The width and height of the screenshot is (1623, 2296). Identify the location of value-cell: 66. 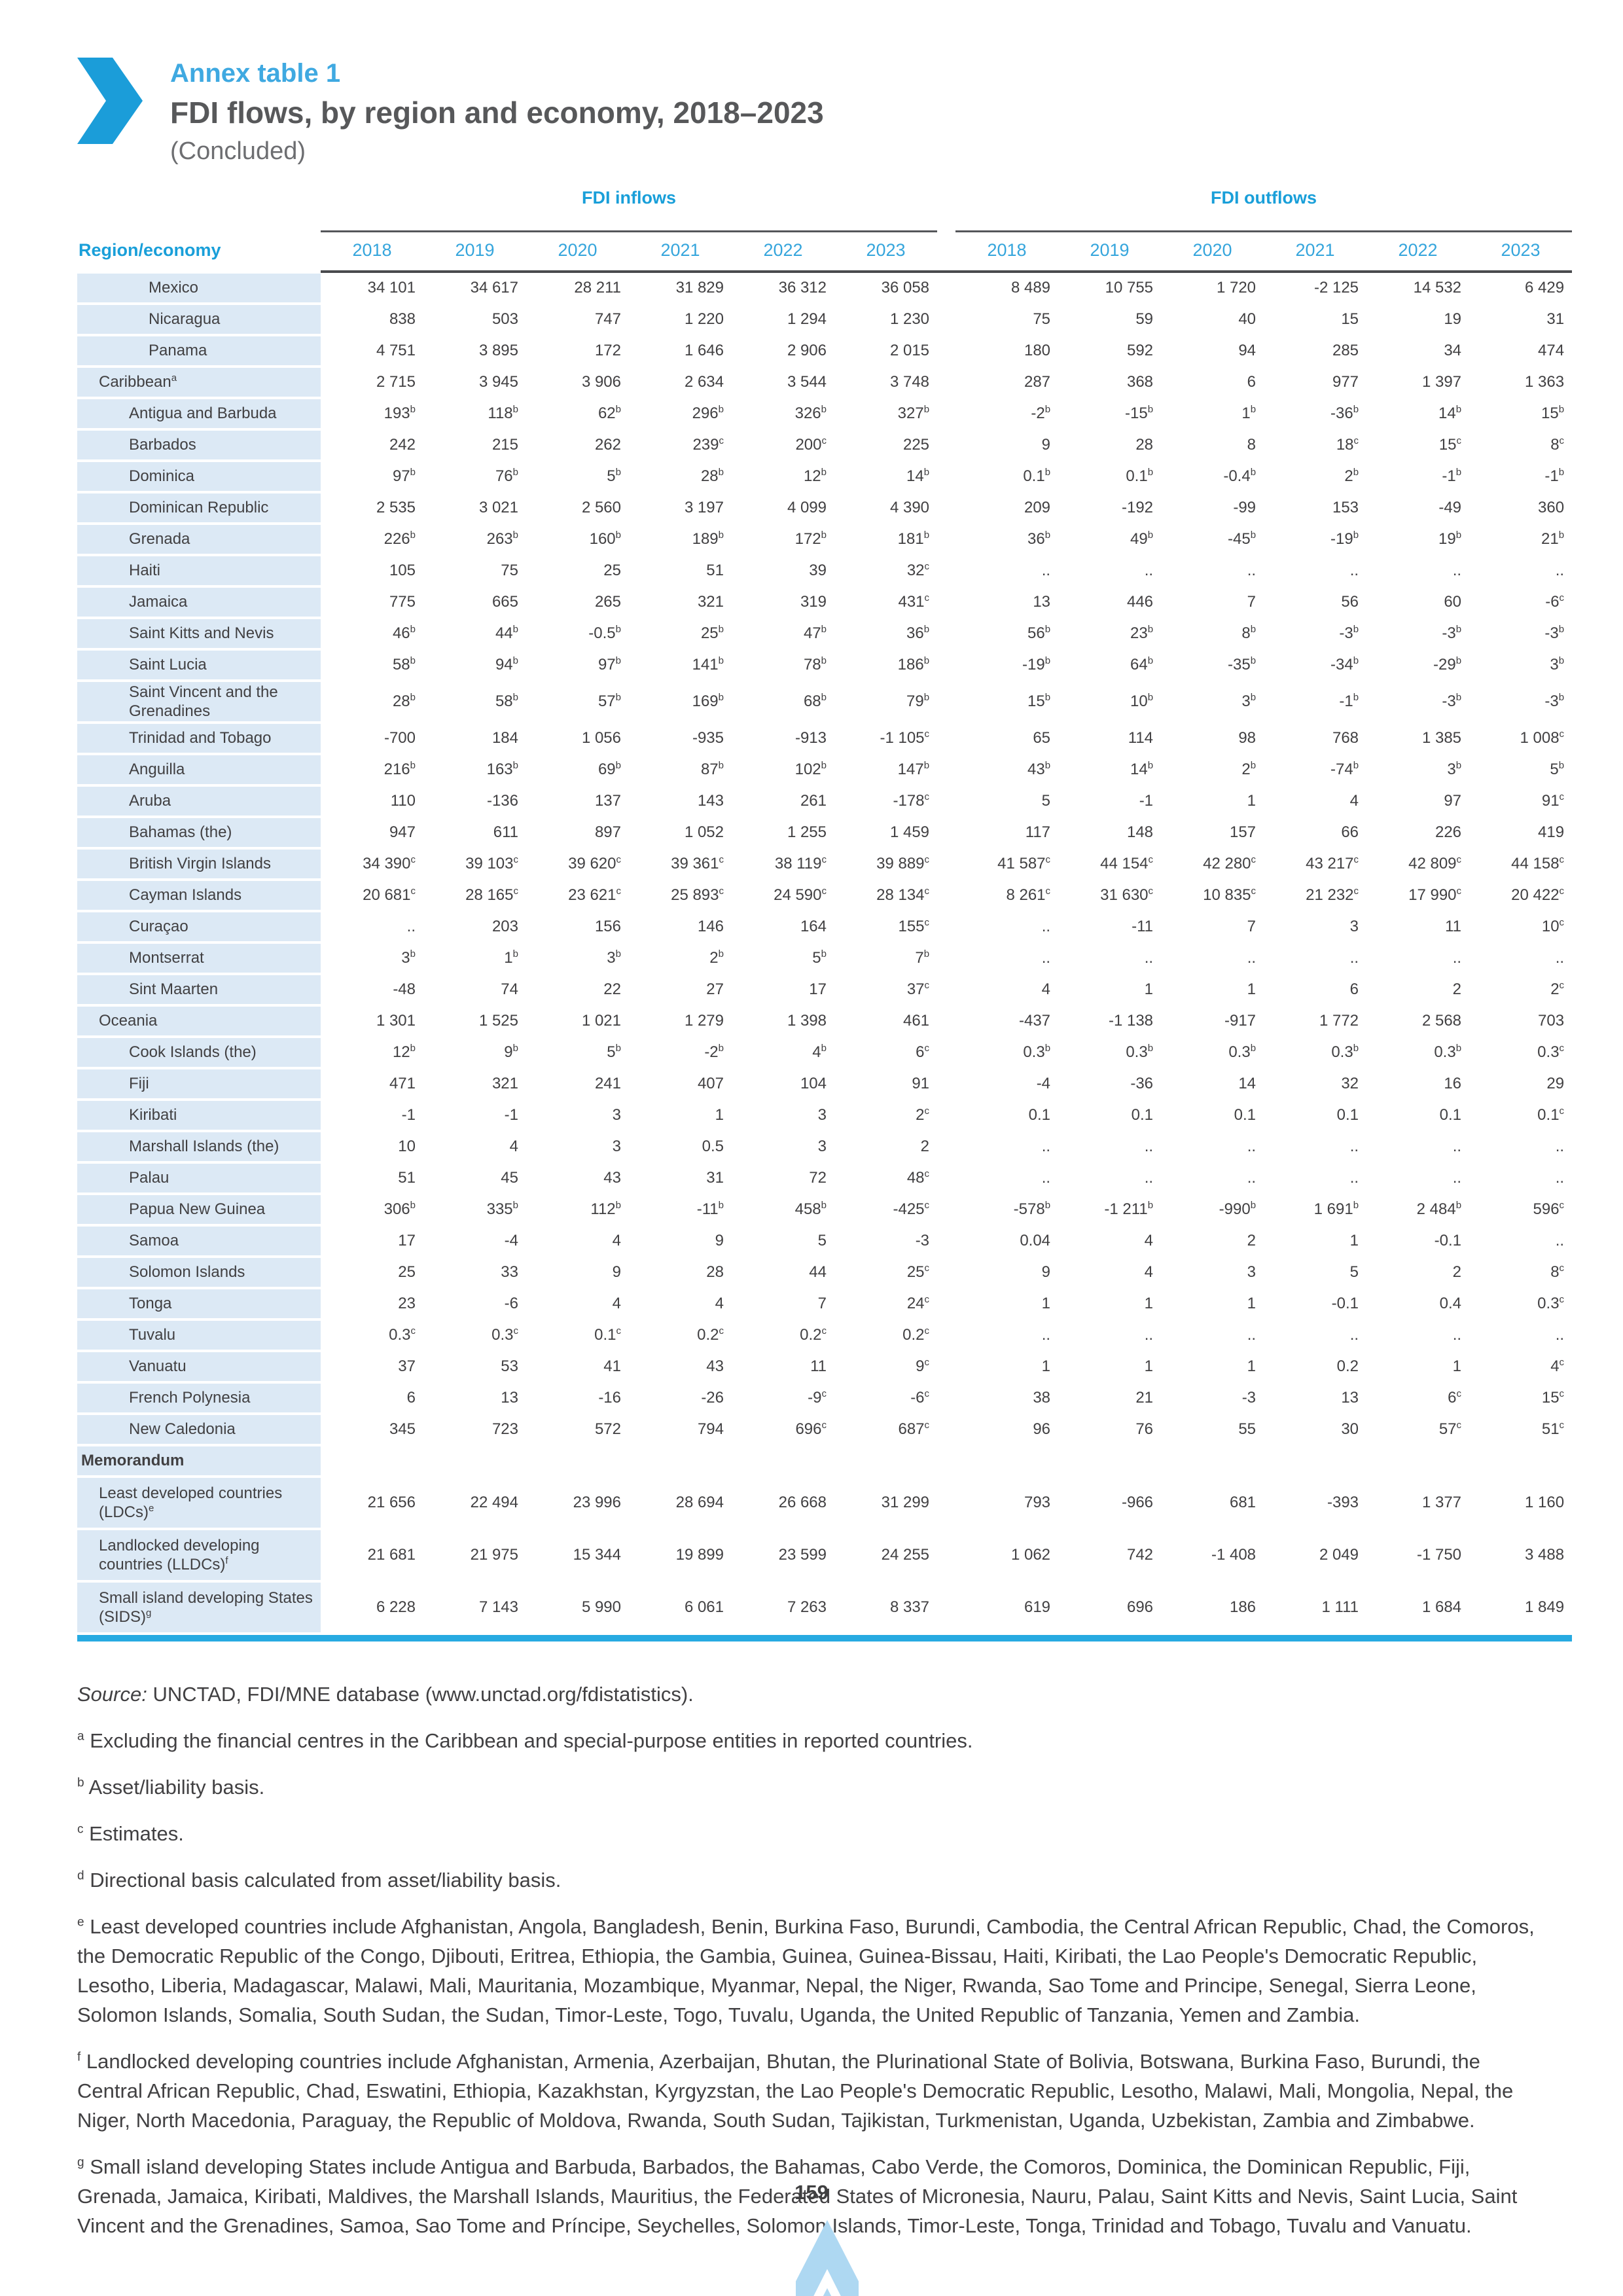
(1350, 832).